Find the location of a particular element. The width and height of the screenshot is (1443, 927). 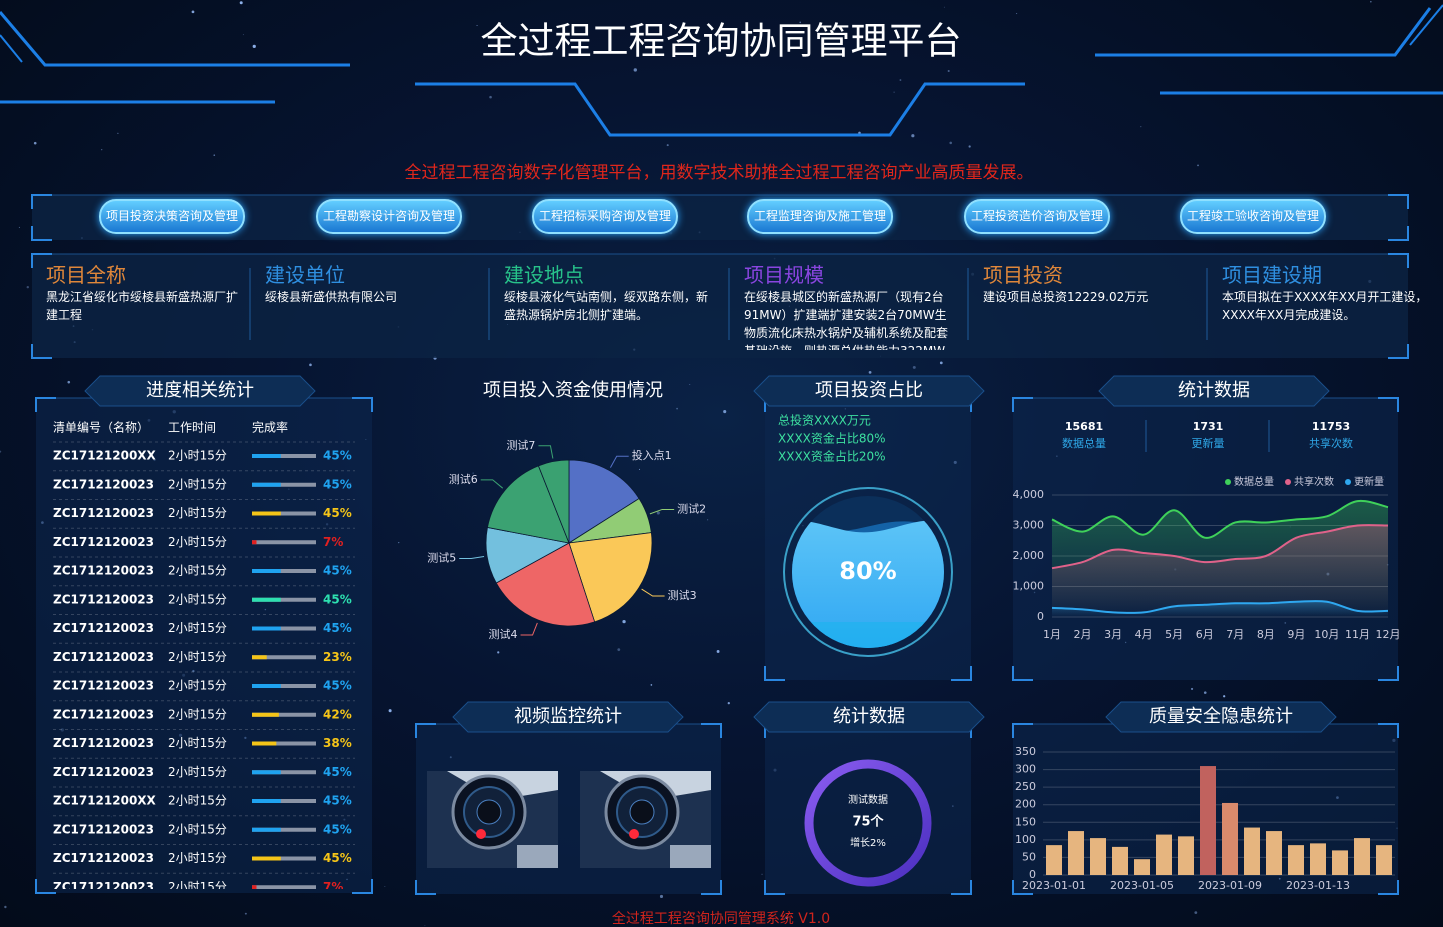

slogan: 全过程工程咨询数字化管理平台，用数字技术助推全过程工程咨询产业高质量发展。 is located at coordinates (719, 173).